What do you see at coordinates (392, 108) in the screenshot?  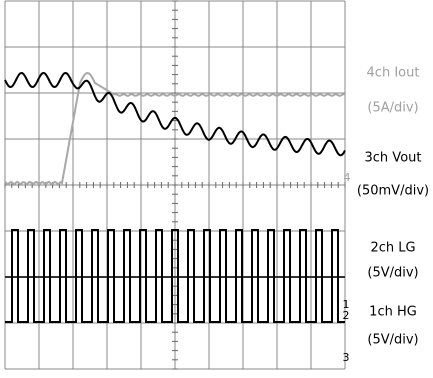 I see `channel-scale: (5A/div)` at bounding box center [392, 108].